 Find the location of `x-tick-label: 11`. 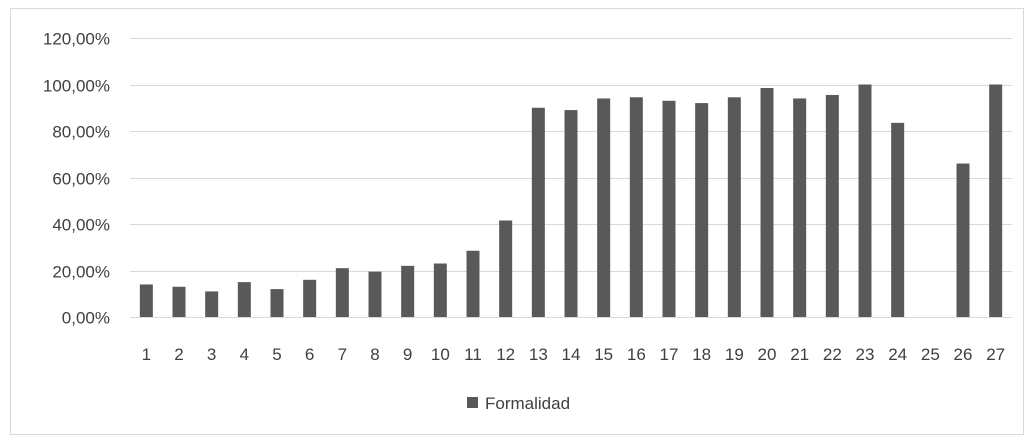

x-tick-label: 11 is located at coordinates (473, 354).